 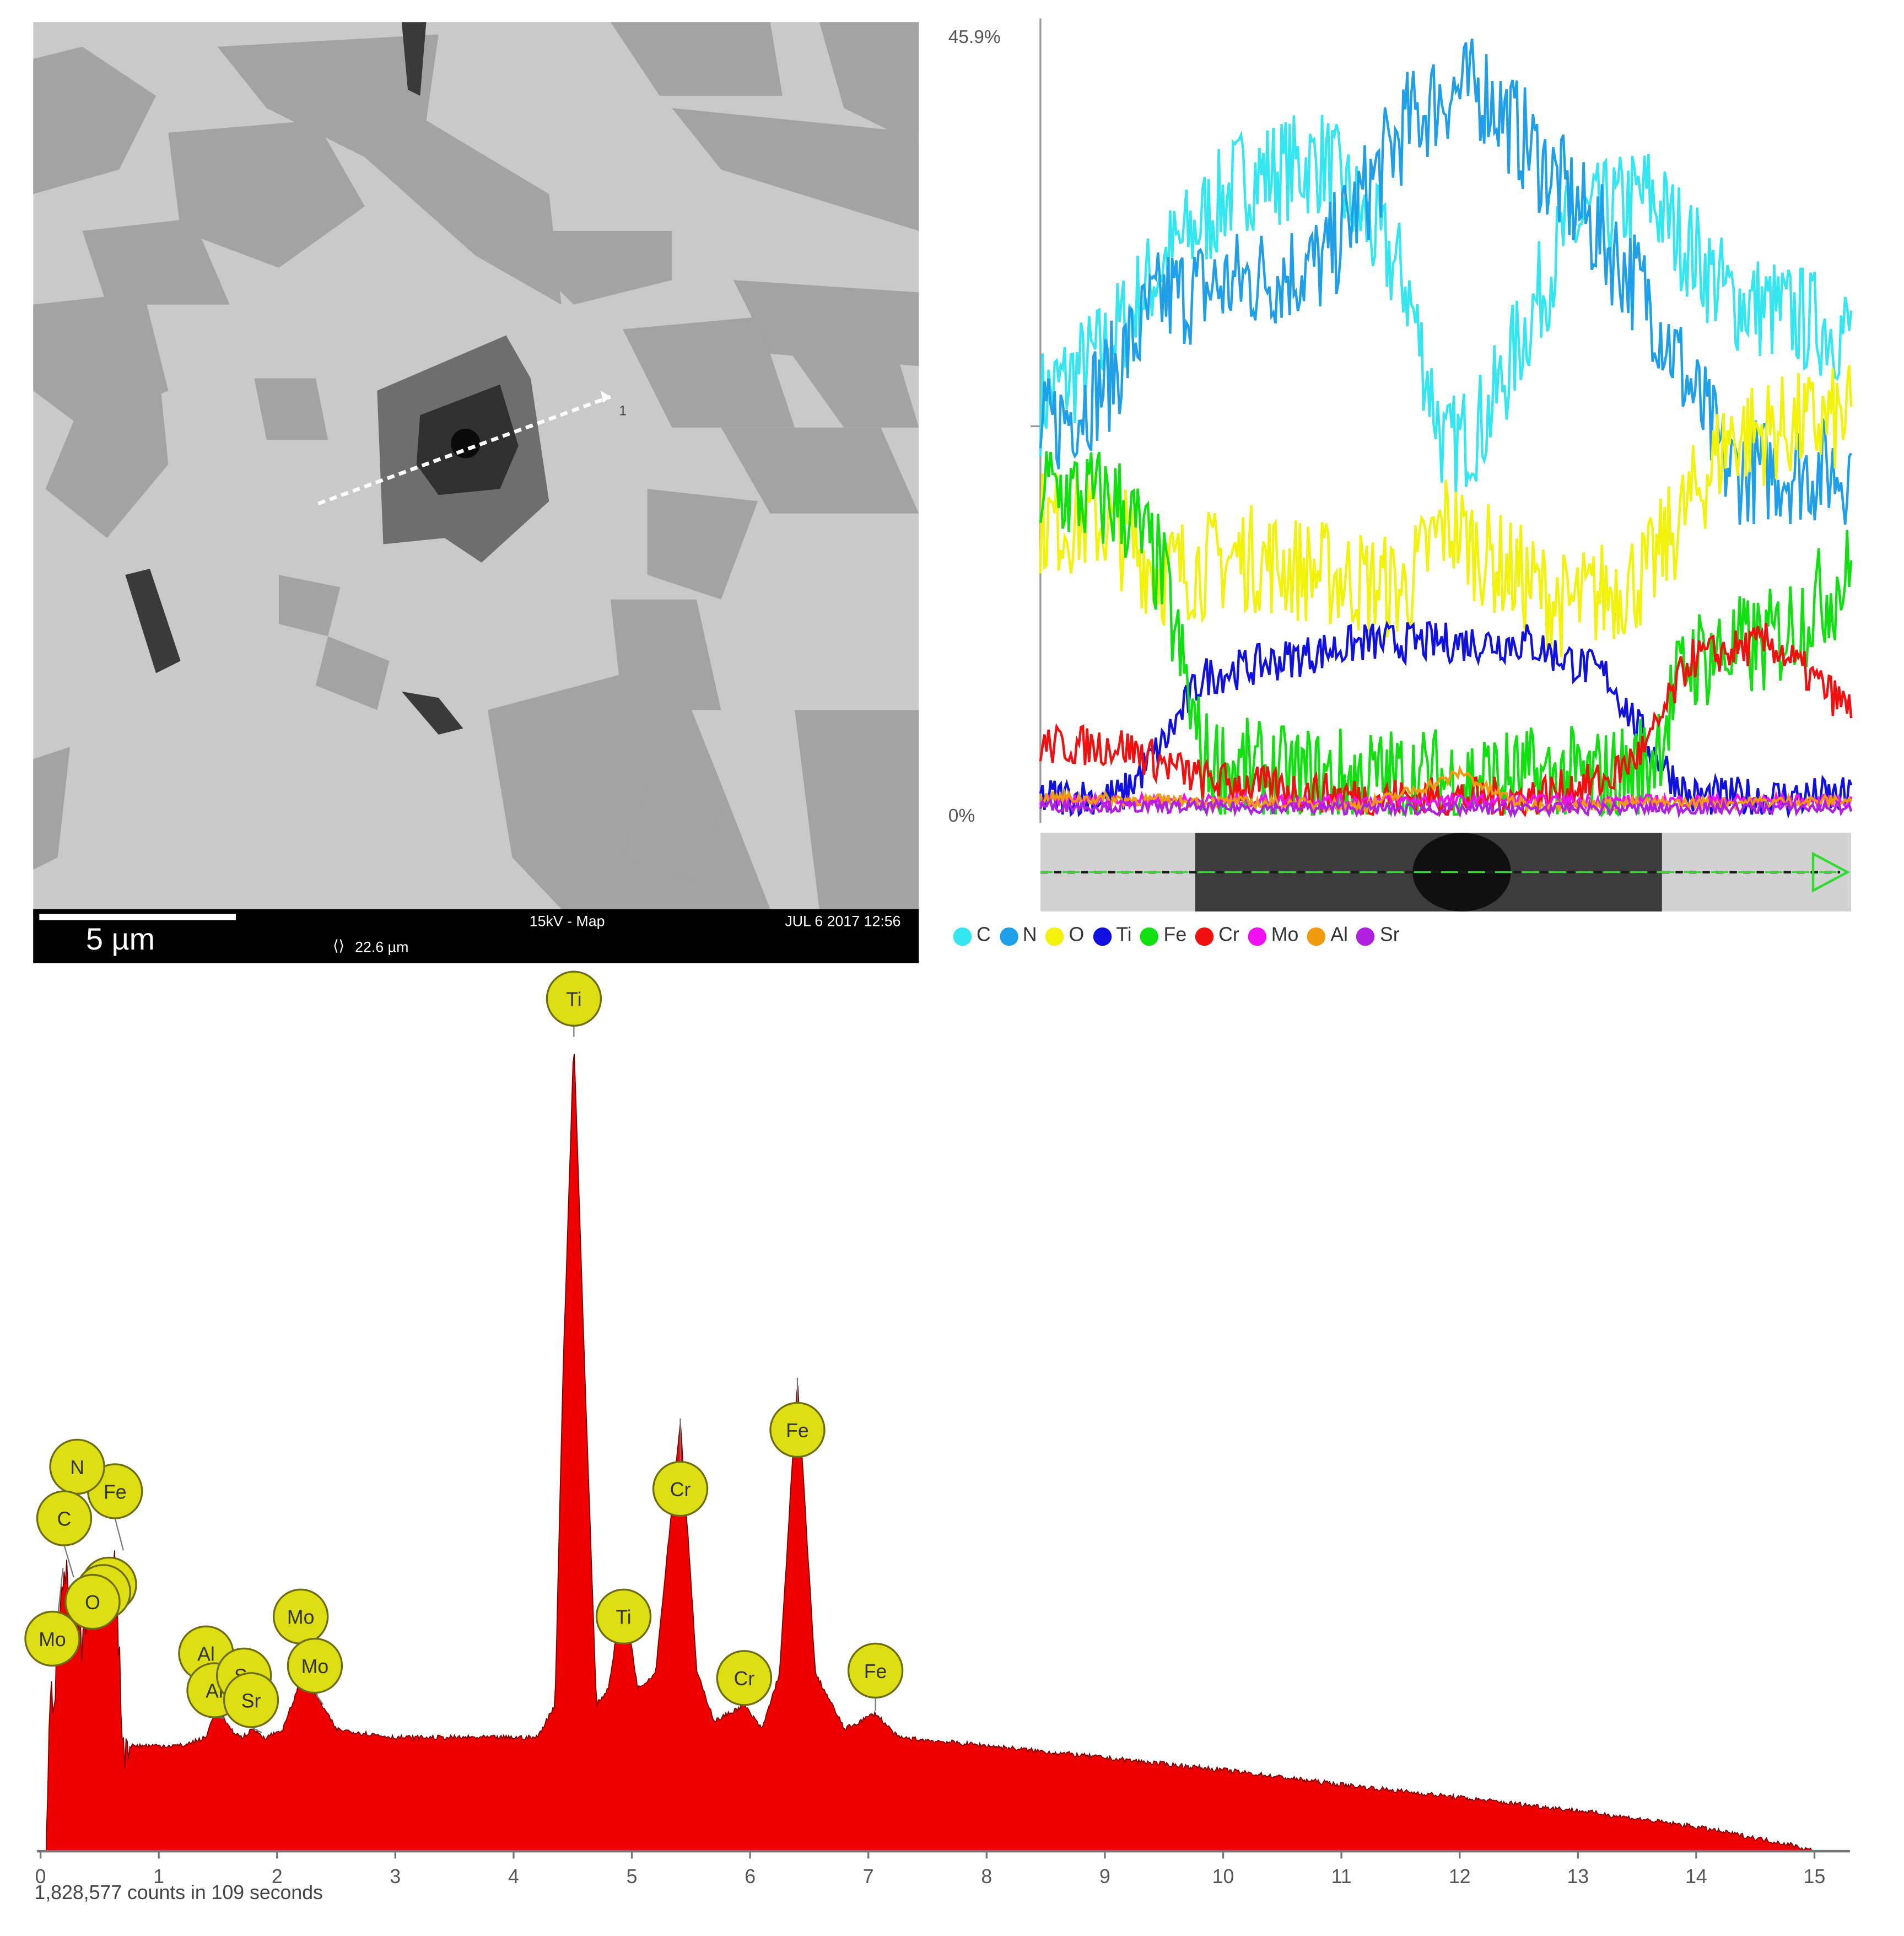 What do you see at coordinates (868, 1876) in the screenshot?
I see `spectrum-tick-label: 7` at bounding box center [868, 1876].